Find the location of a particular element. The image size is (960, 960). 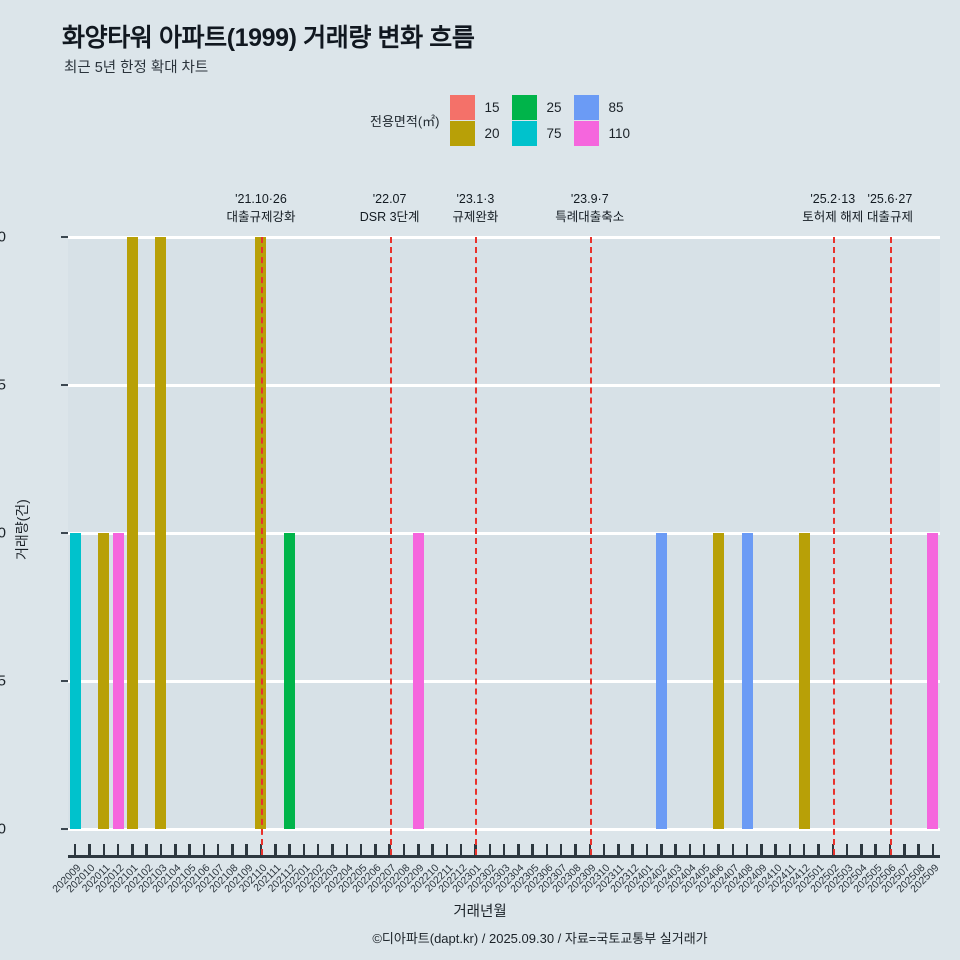

y-tick-label: 1.5 is located at coordinates (3, 385).